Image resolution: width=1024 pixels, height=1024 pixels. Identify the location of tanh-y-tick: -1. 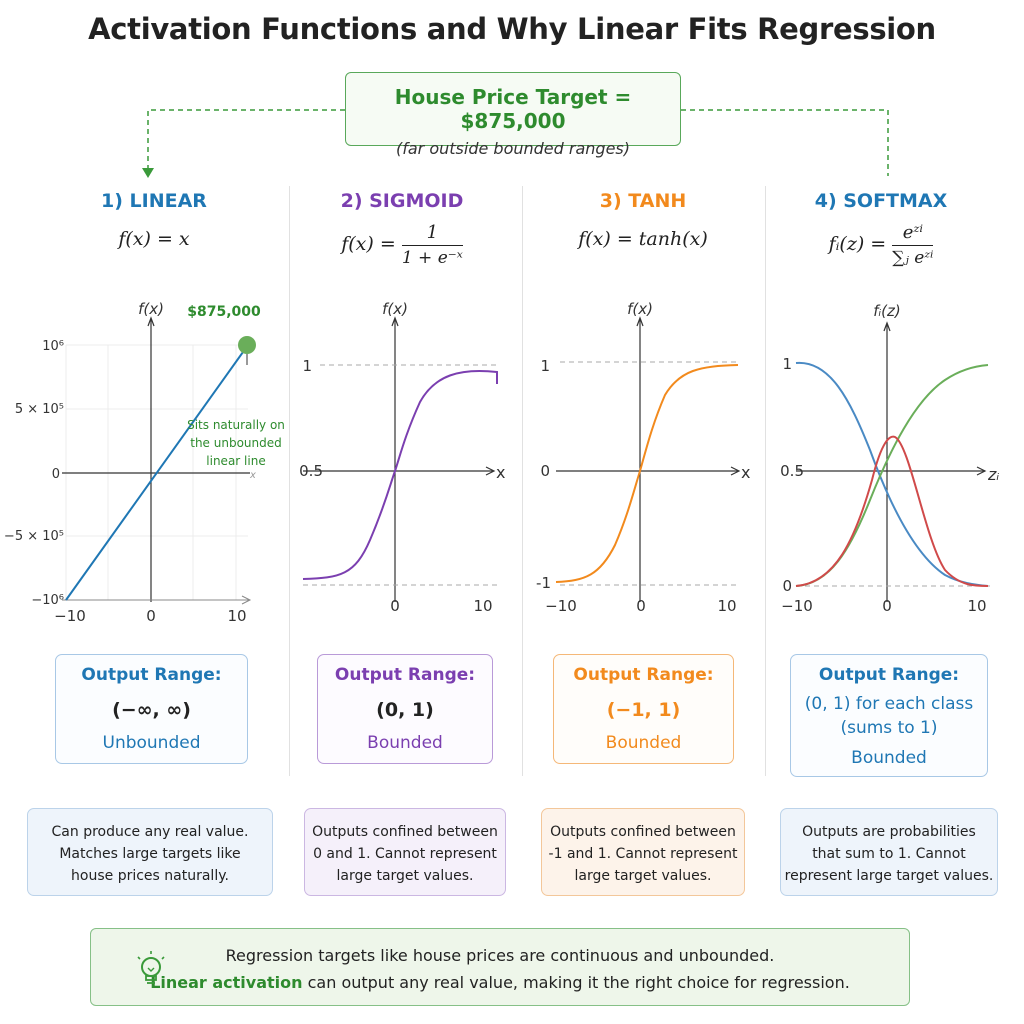
(543, 583).